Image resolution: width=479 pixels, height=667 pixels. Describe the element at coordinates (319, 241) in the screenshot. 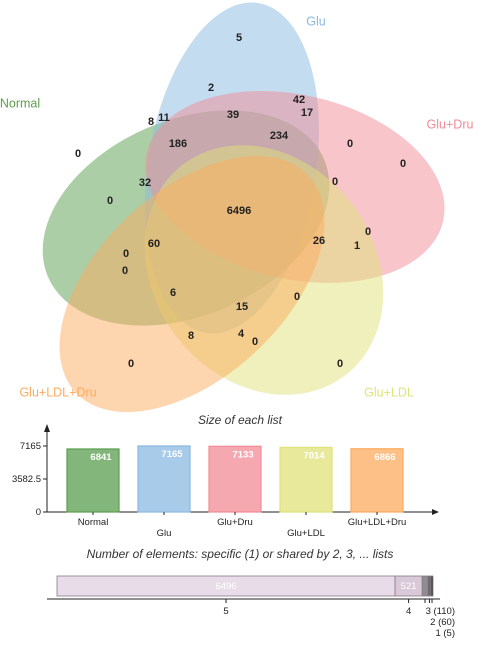

I see `venn-region-count: 26` at that location.